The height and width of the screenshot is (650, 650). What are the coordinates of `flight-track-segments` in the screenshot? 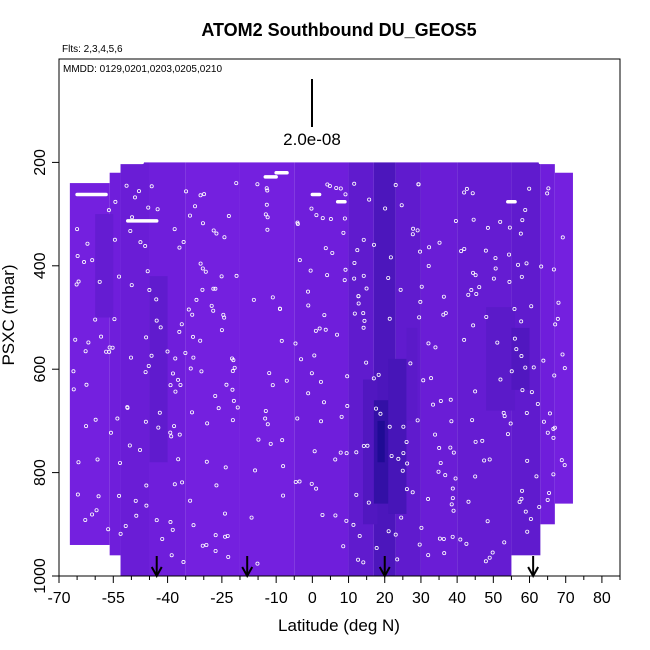 It's located at (319, 191).